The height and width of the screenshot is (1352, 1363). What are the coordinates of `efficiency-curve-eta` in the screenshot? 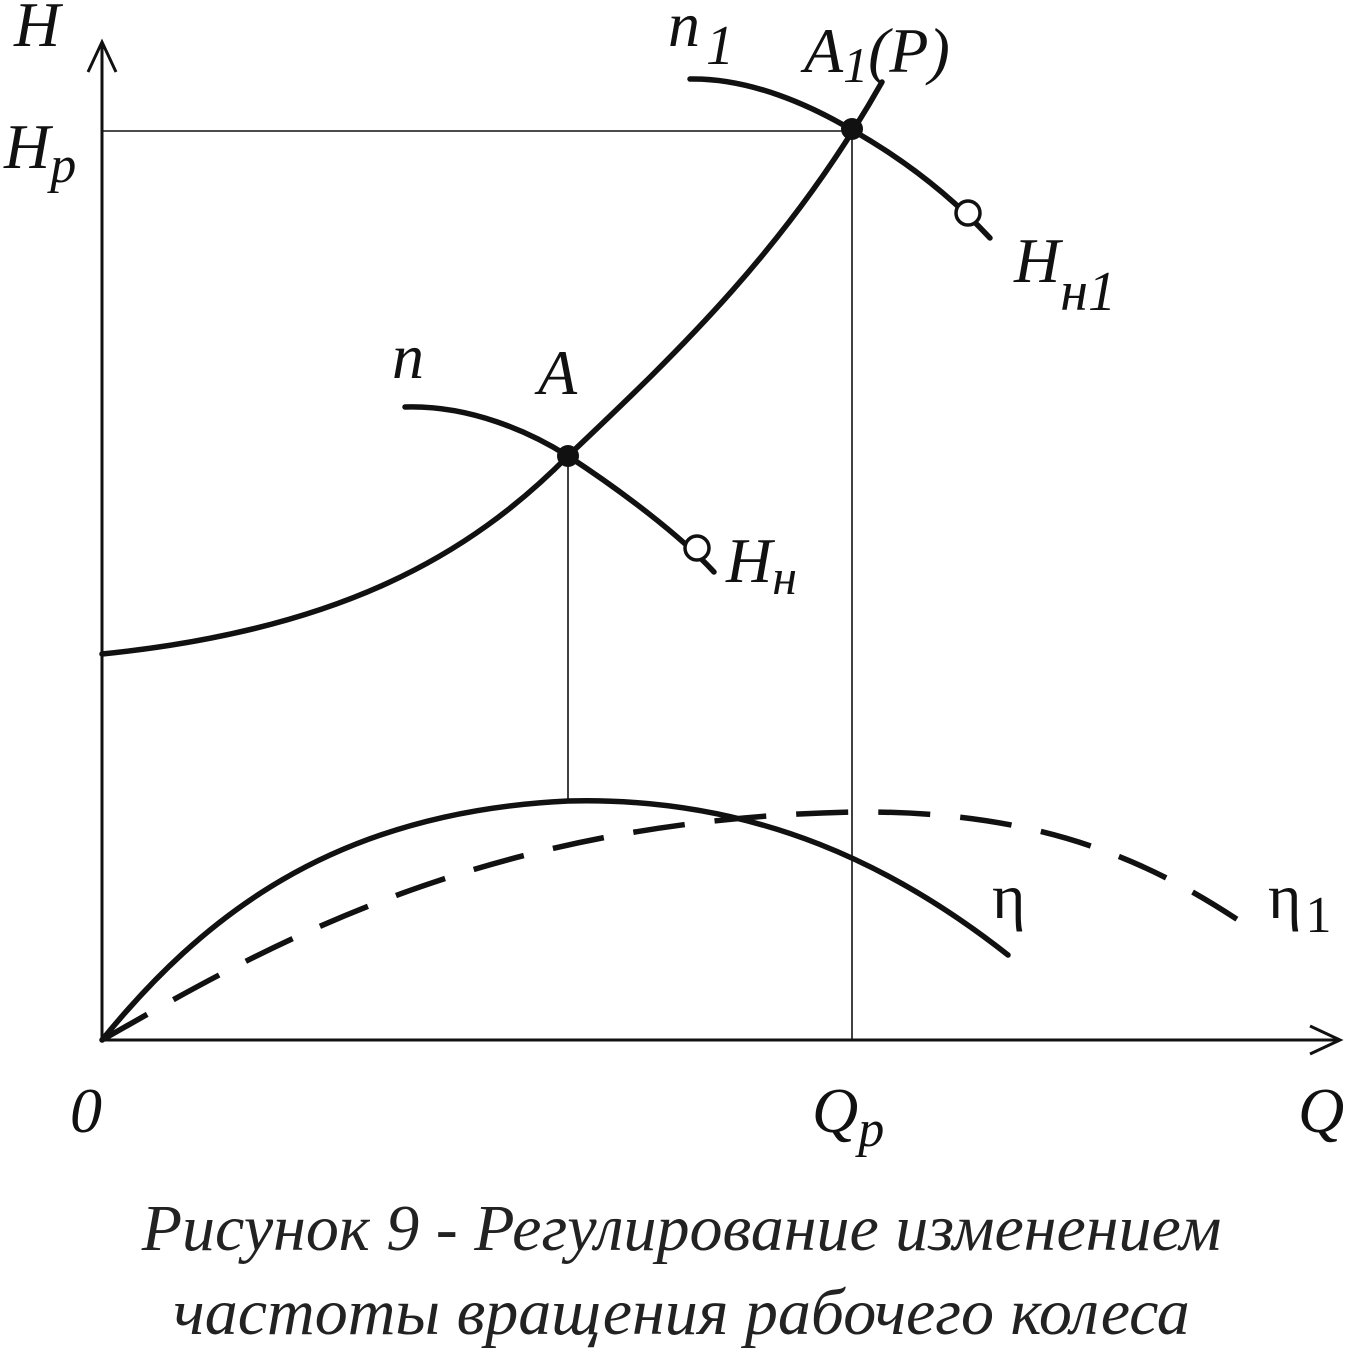 It's located at (555, 920).